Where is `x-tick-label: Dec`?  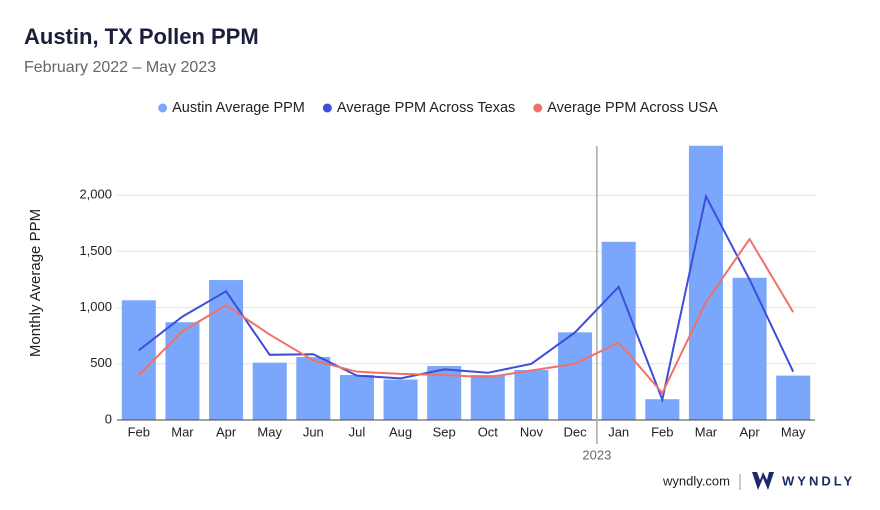
x-tick-label: Dec is located at coordinates (576, 431).